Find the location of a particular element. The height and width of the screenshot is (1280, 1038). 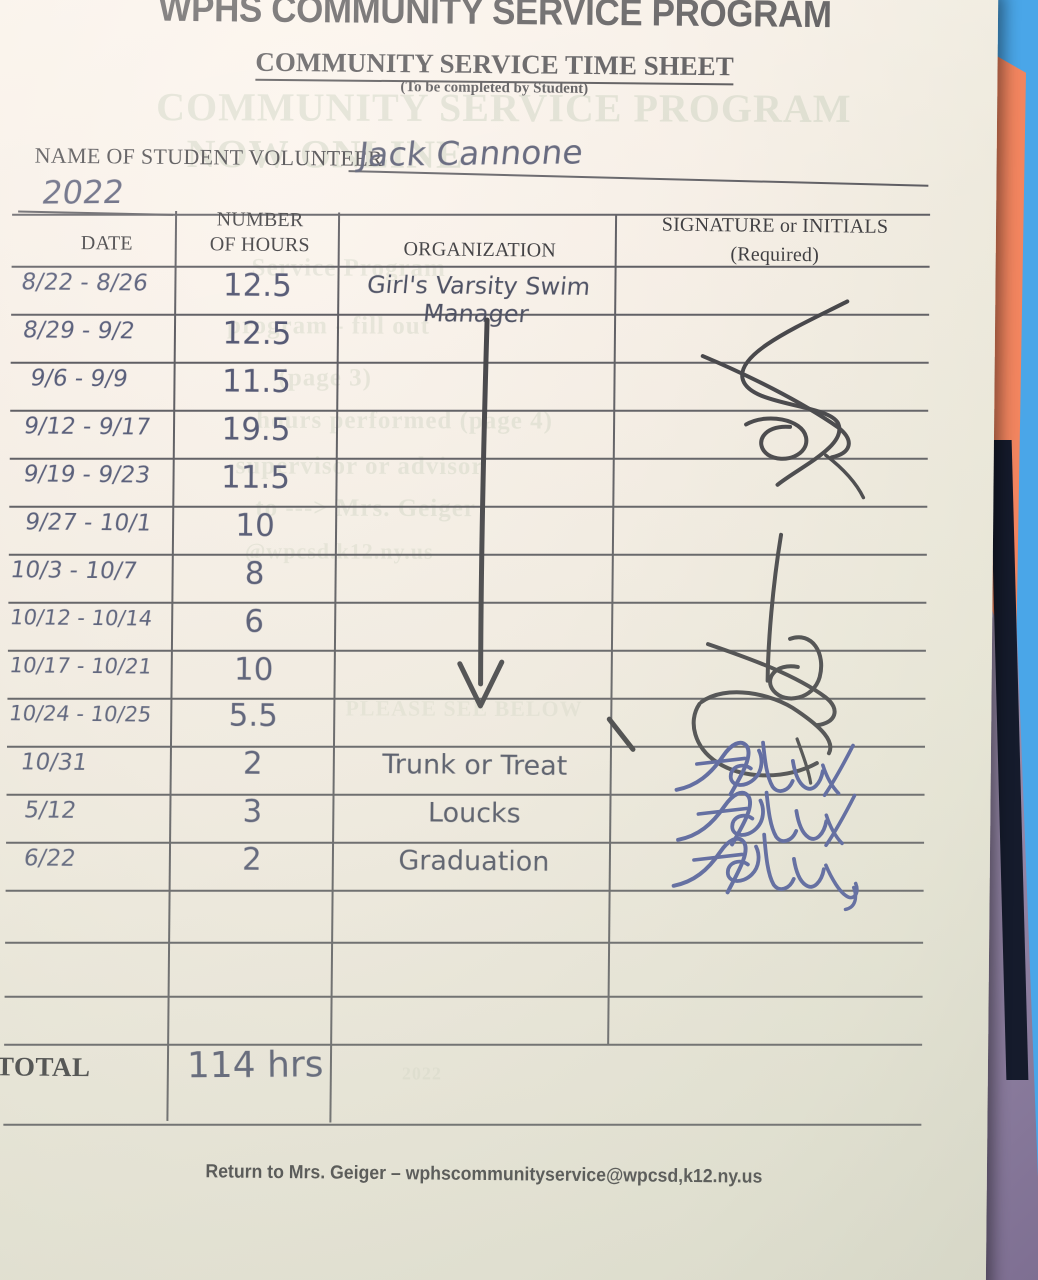

supervisor-signature-scrawl-lower is located at coordinates (764, 658).